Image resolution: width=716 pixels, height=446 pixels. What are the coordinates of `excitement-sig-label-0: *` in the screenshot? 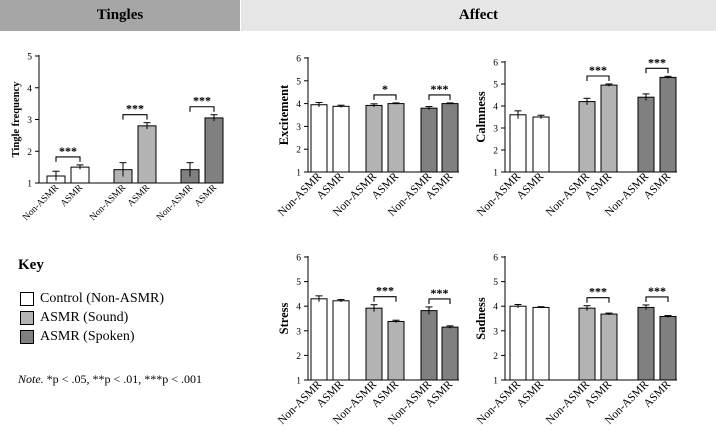 It's located at (385, 89).